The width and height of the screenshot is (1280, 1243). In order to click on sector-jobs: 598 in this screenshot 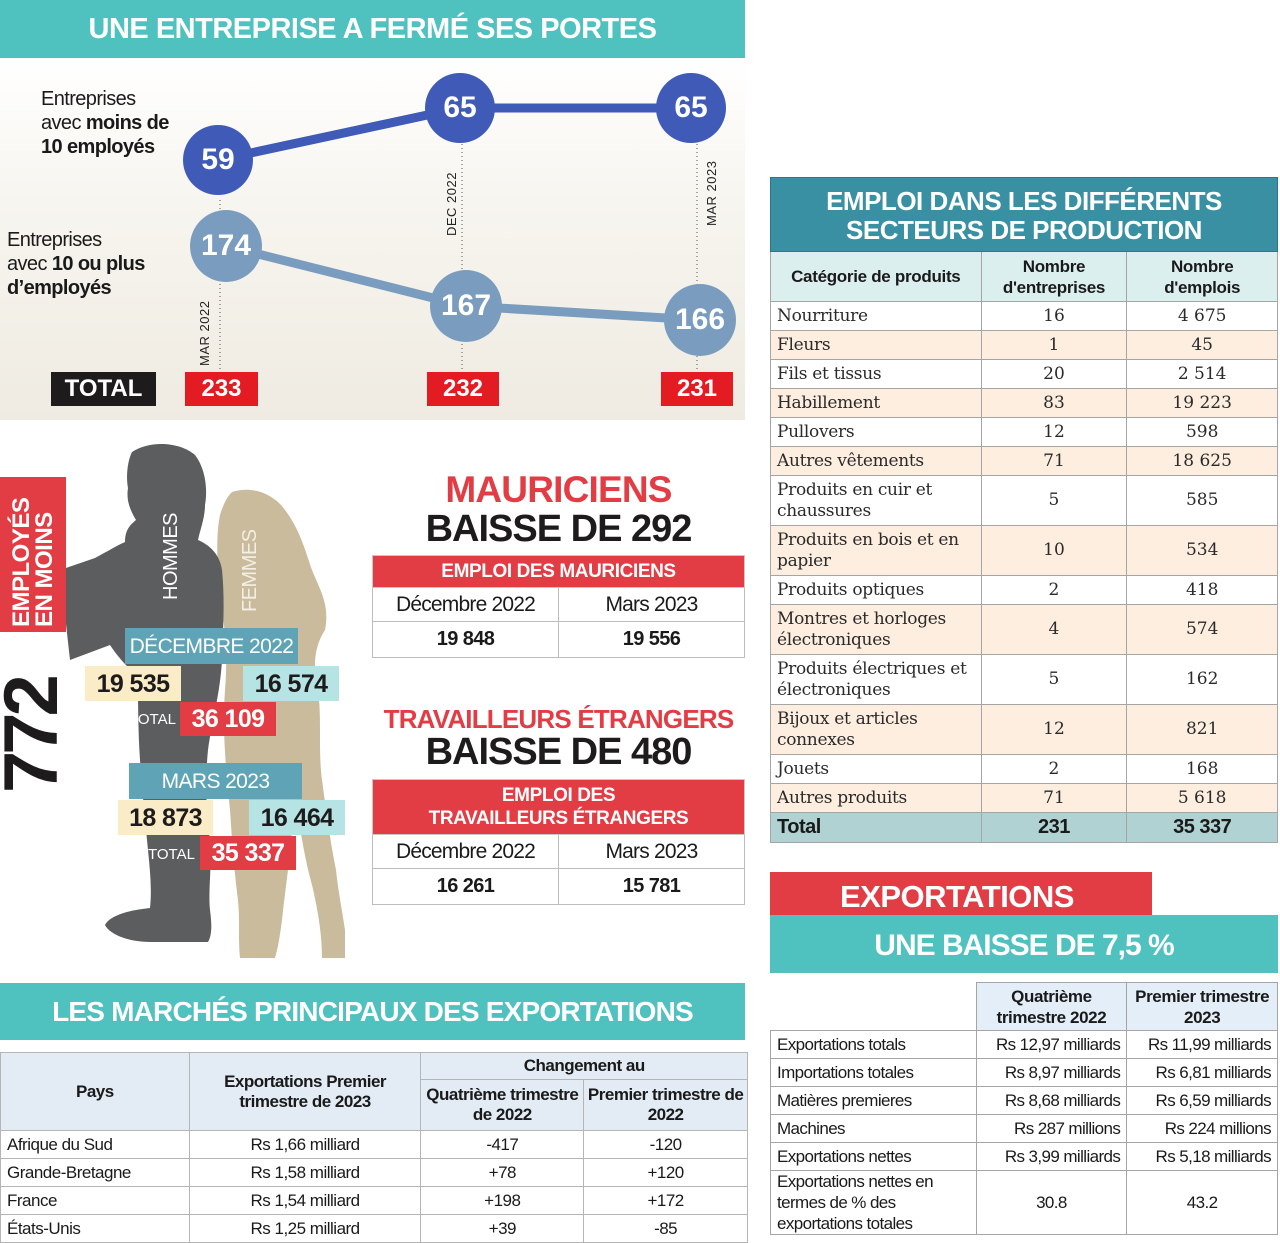, I will do `click(1202, 432)`.